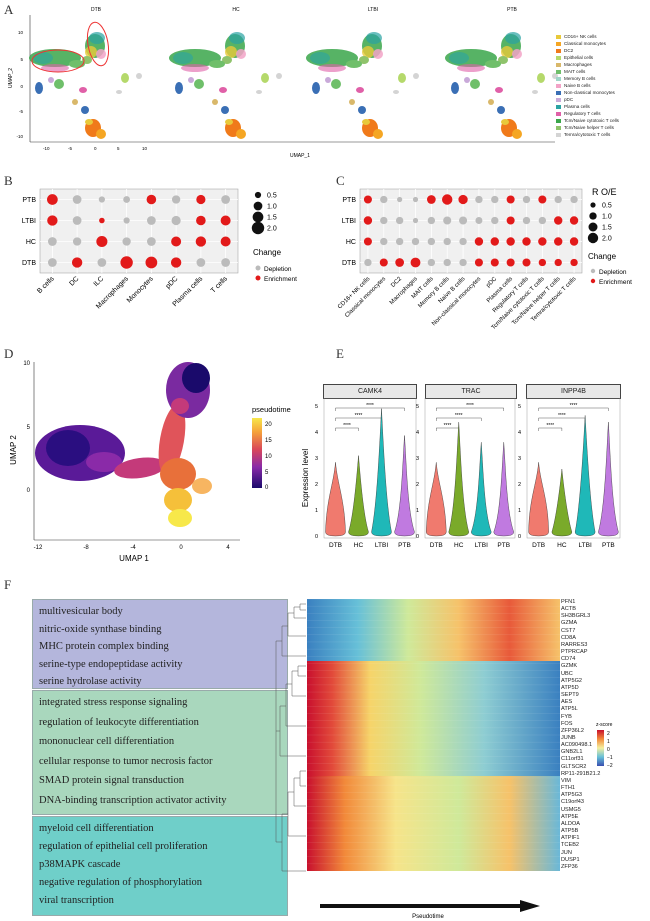 The height and width of the screenshot is (921, 650). Describe the element at coordinates (258, 278) in the screenshot. I see `b-legend-enrichment-dot` at that location.